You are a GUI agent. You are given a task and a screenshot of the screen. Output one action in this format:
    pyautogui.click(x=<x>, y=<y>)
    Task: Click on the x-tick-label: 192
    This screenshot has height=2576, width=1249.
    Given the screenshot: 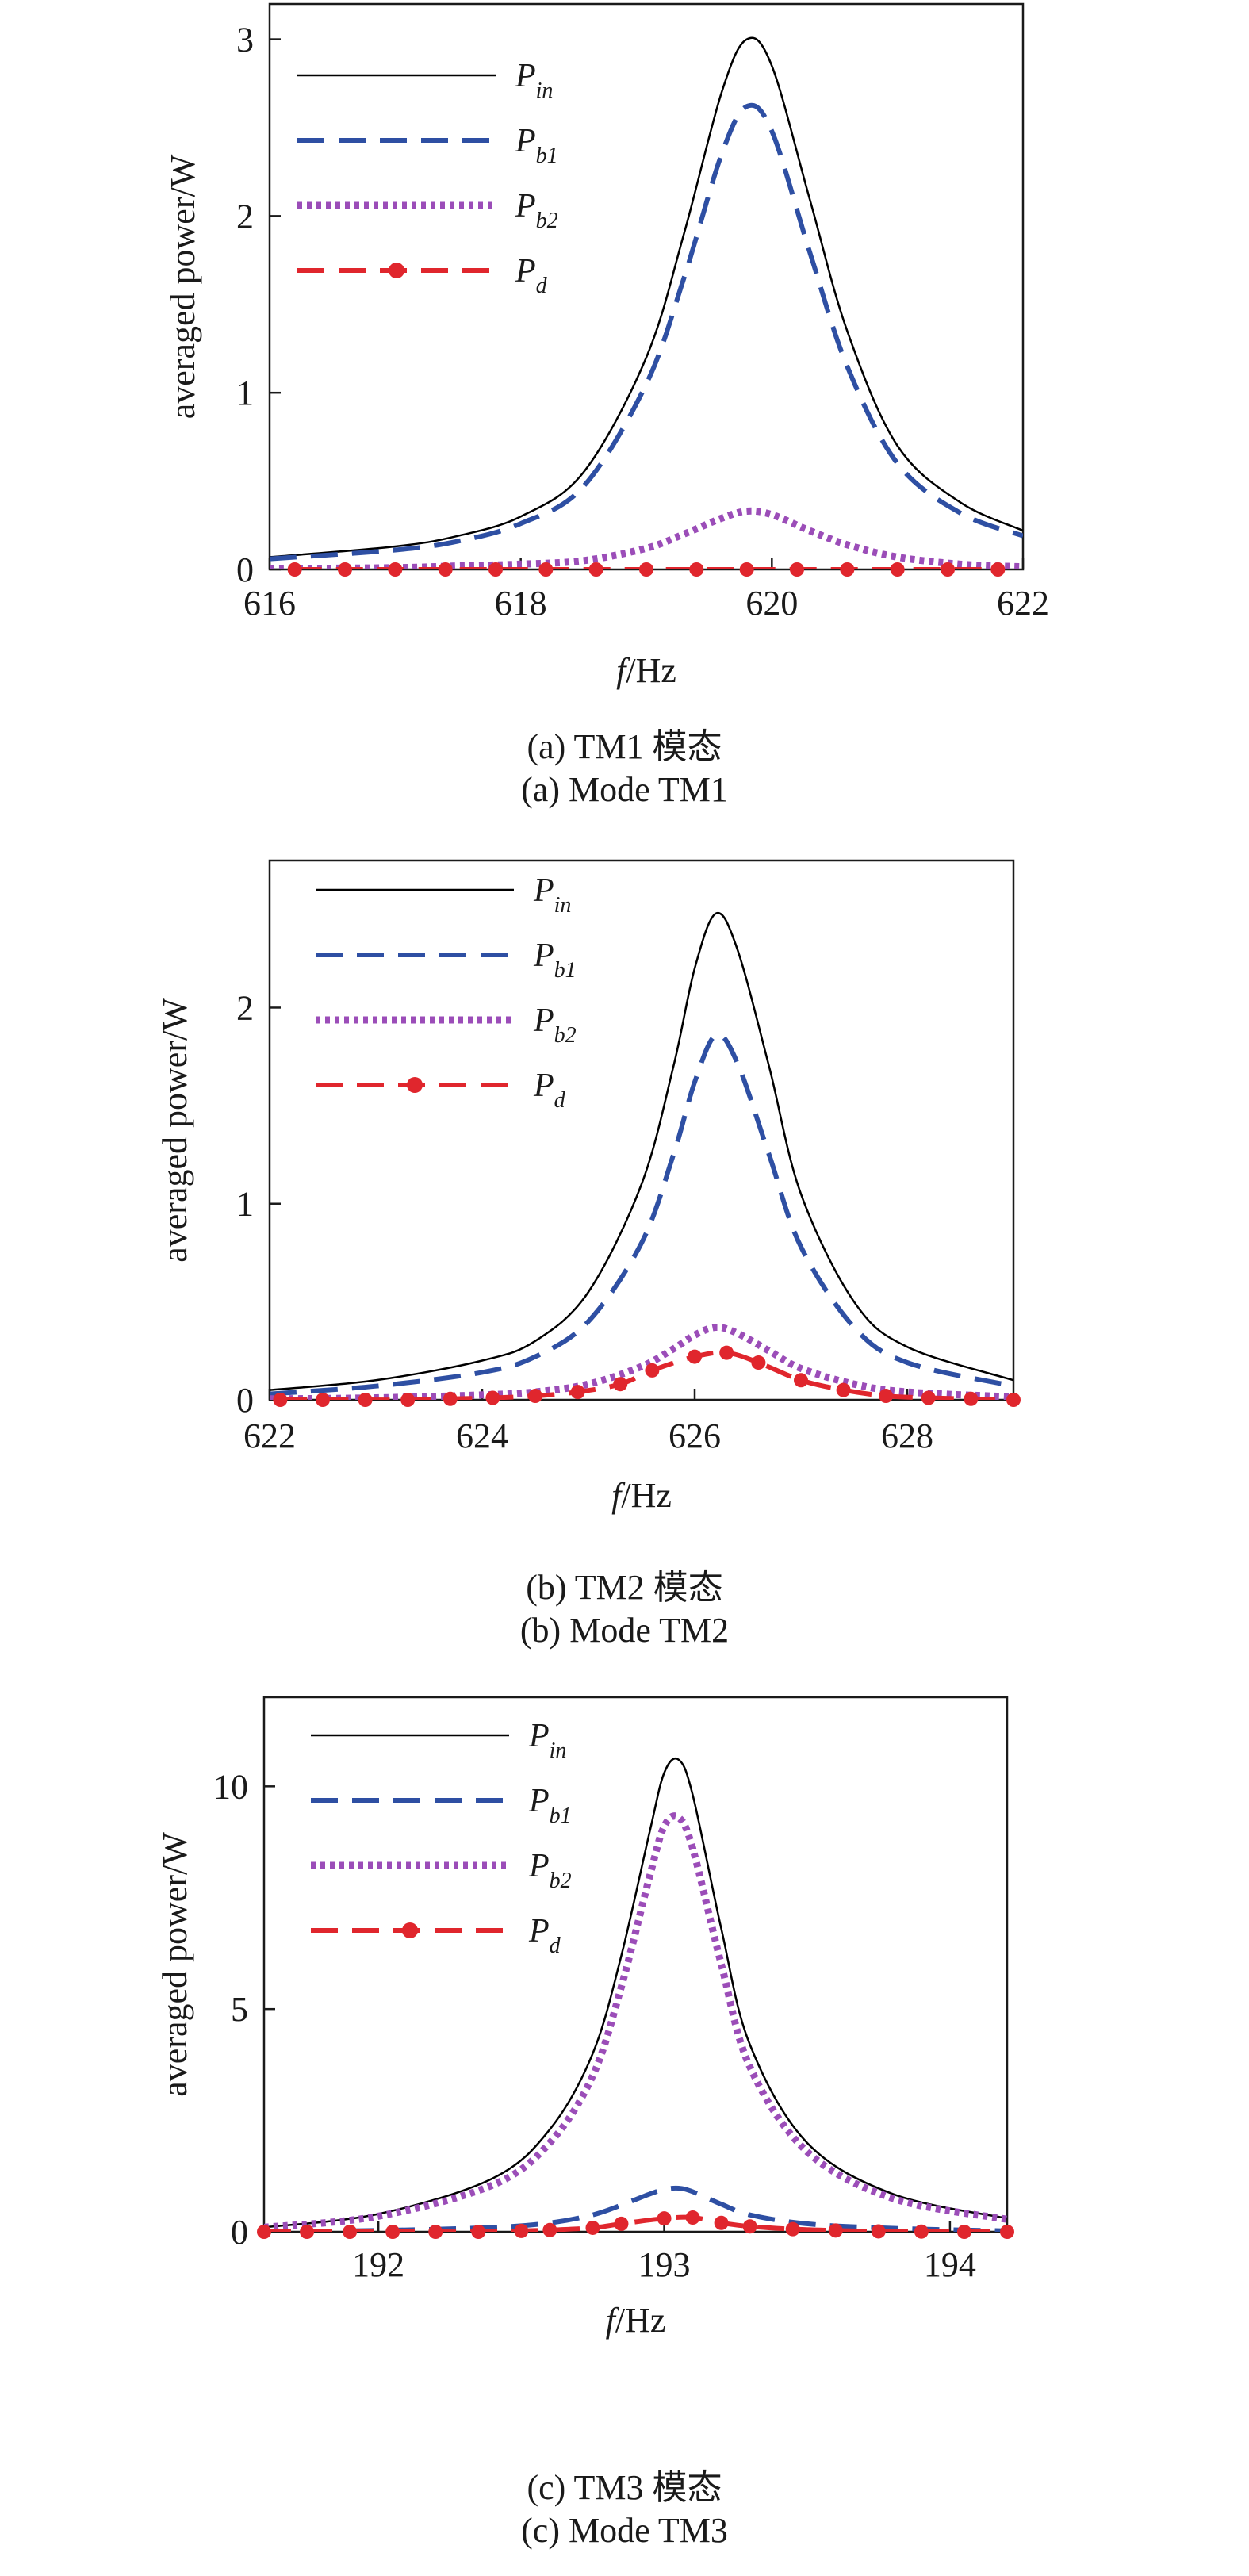 What is the action you would take?
    pyautogui.click(x=378, y=2264)
    